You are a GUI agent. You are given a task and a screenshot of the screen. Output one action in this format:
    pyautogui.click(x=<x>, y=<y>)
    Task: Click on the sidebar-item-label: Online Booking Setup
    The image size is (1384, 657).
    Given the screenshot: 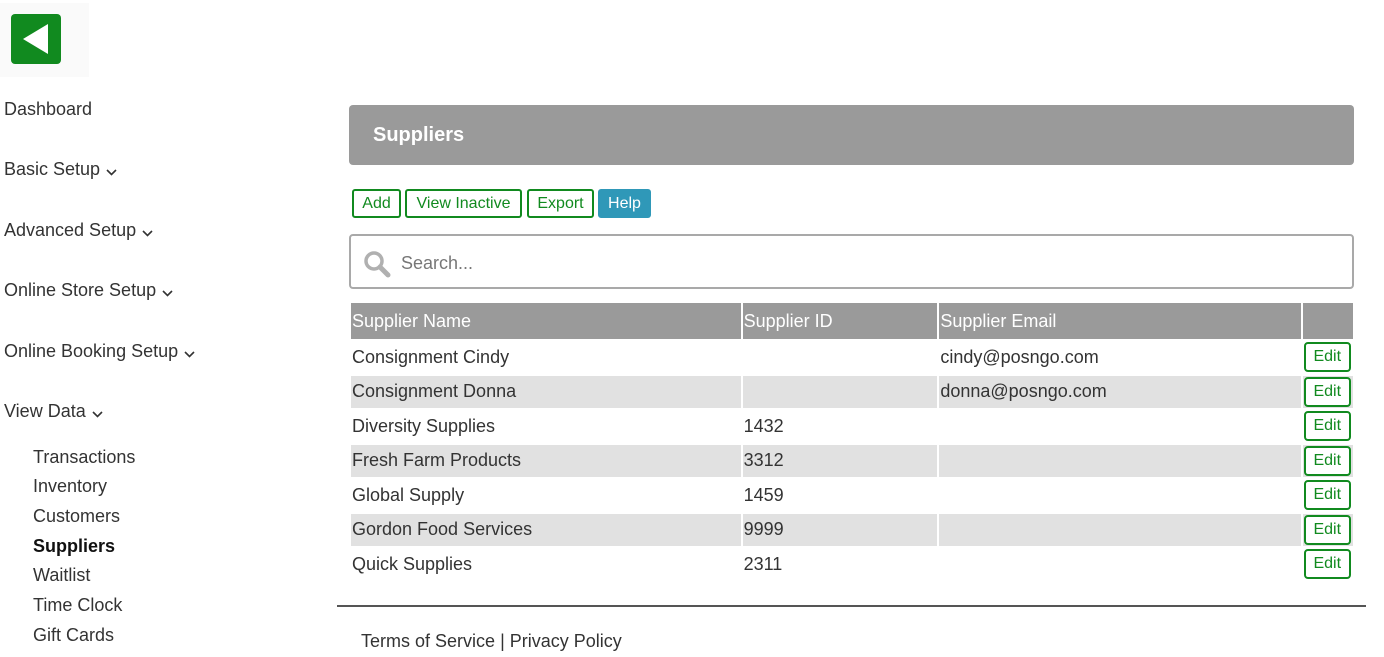 What is the action you would take?
    pyautogui.click(x=91, y=351)
    